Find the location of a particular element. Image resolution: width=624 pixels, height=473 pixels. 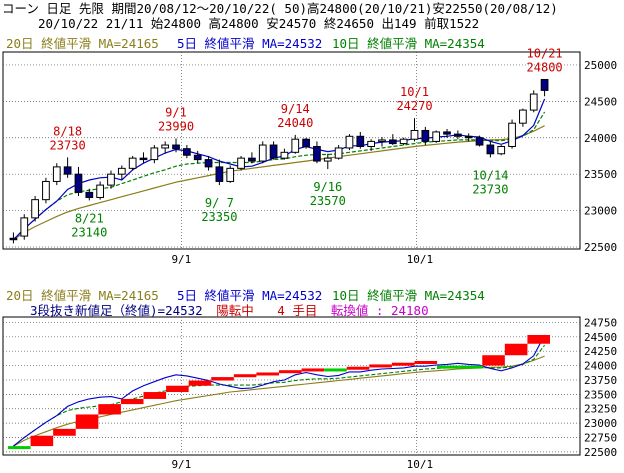

price-y-tick-label: 22500 is located at coordinates (600, 247).